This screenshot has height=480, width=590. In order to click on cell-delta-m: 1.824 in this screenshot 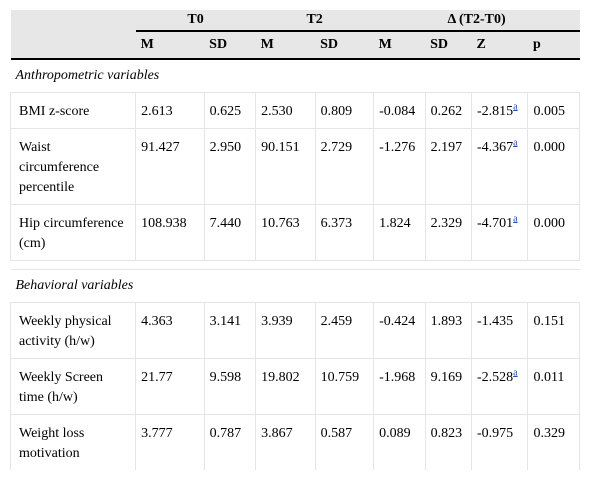, I will do `click(399, 232)`.